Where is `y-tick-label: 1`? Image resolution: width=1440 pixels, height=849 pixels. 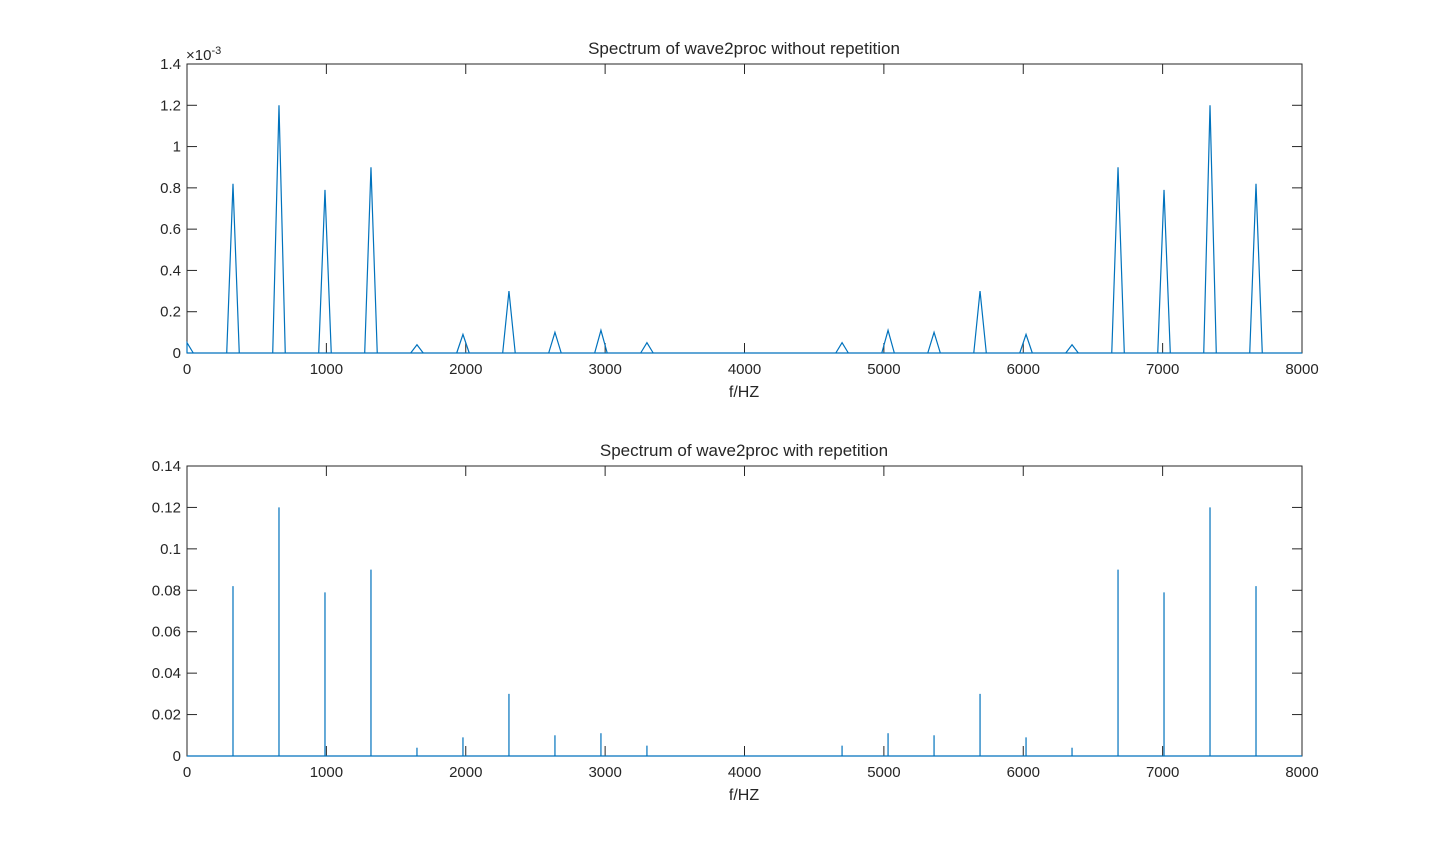 y-tick-label: 1 is located at coordinates (177, 147).